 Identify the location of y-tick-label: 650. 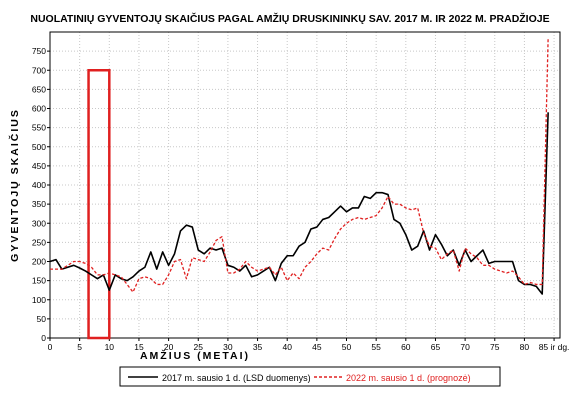
(39, 89).